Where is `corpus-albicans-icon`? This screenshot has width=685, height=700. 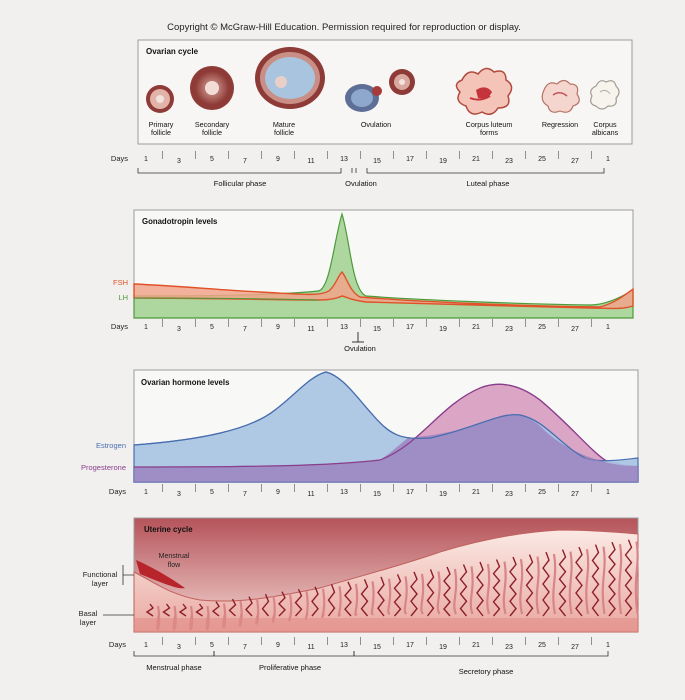 corpus-albicans-icon is located at coordinates (605, 95).